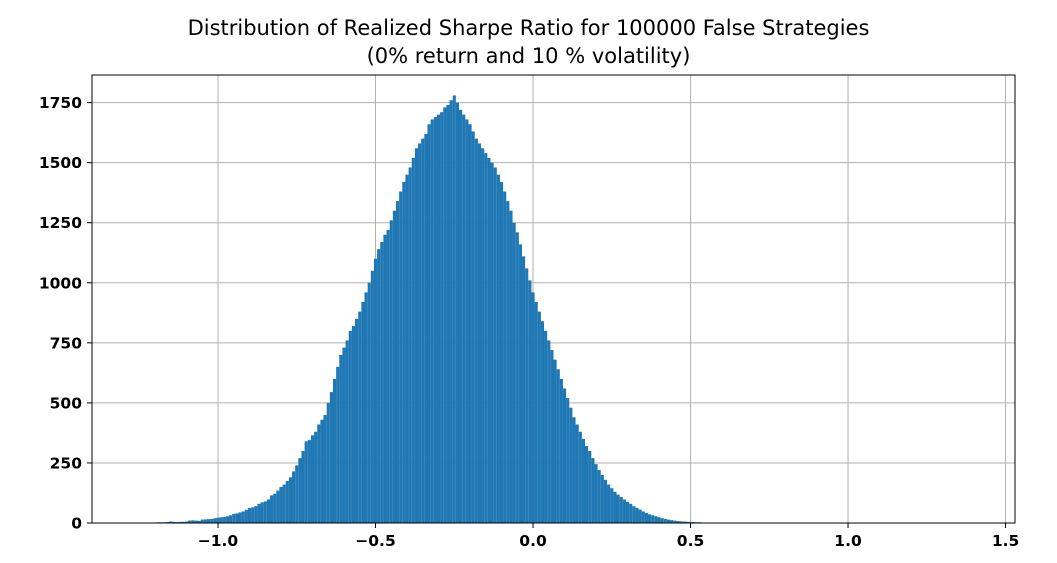 The height and width of the screenshot is (563, 1057). What do you see at coordinates (1005, 541) in the screenshot?
I see `x-tick-label: 1.5` at bounding box center [1005, 541].